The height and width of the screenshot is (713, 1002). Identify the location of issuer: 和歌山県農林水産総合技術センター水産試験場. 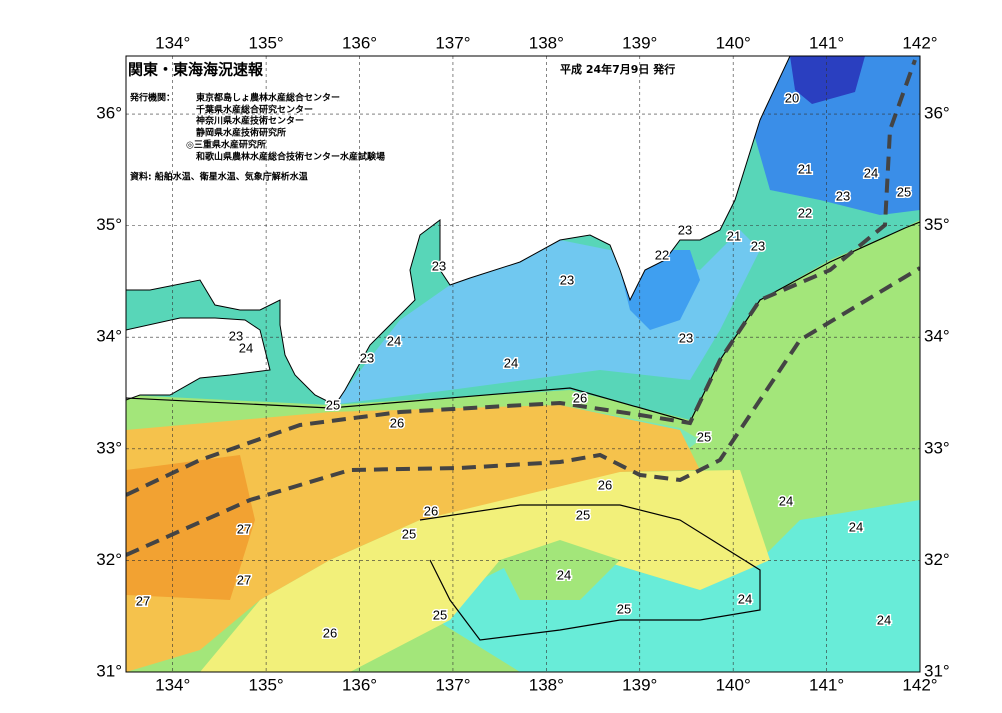
(290, 157).